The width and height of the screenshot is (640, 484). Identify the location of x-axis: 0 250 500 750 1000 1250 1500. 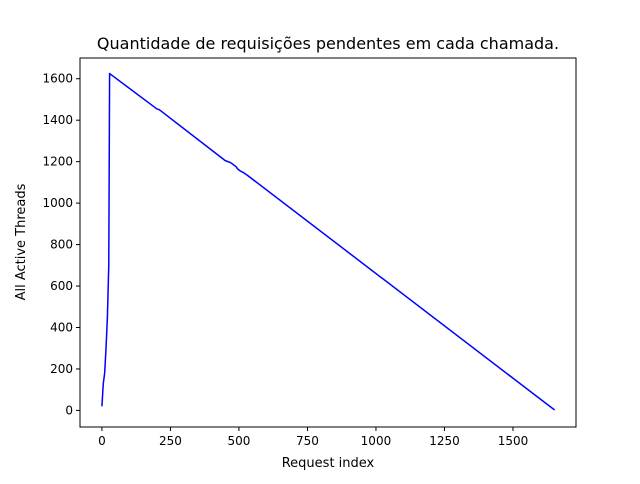
(313, 437).